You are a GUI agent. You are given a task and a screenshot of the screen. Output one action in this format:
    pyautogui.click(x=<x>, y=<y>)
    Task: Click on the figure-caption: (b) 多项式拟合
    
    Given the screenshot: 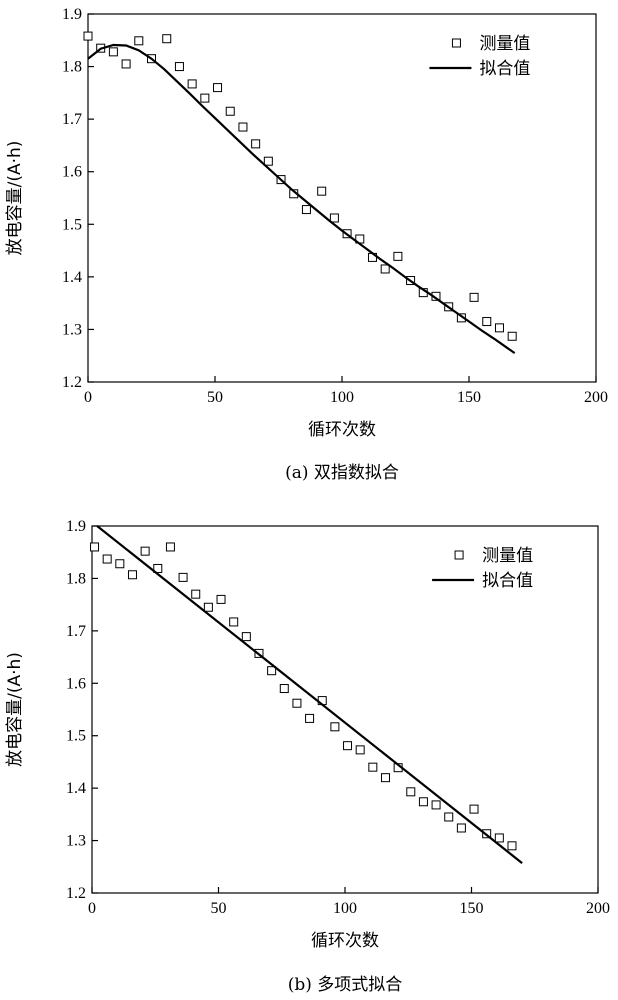 What is the action you would take?
    pyautogui.click(x=345, y=985)
    